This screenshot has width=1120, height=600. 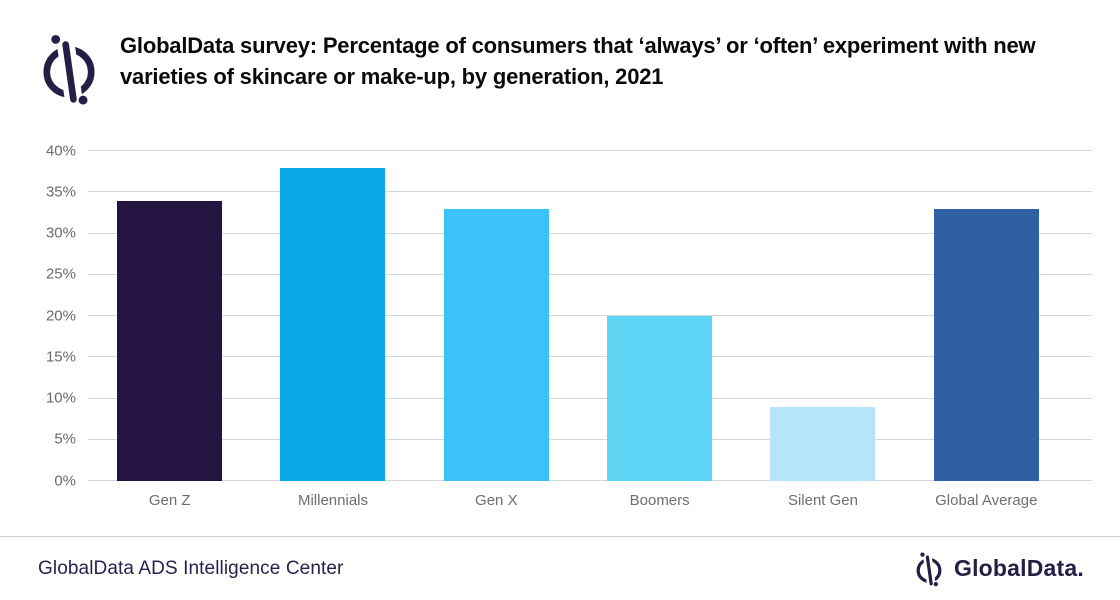 What do you see at coordinates (60, 150) in the screenshot?
I see `y-axis-tick-label: 40%` at bounding box center [60, 150].